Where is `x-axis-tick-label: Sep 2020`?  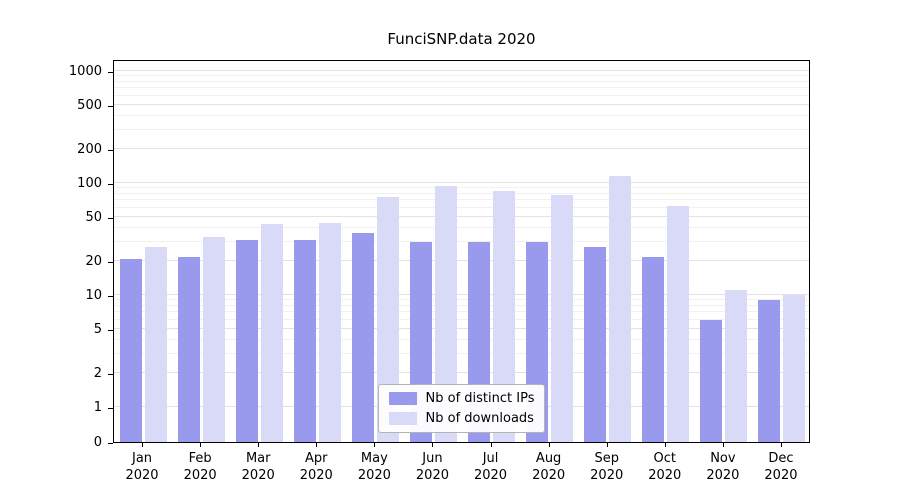
x-axis-tick-label: Sep 2020 is located at coordinates (607, 467).